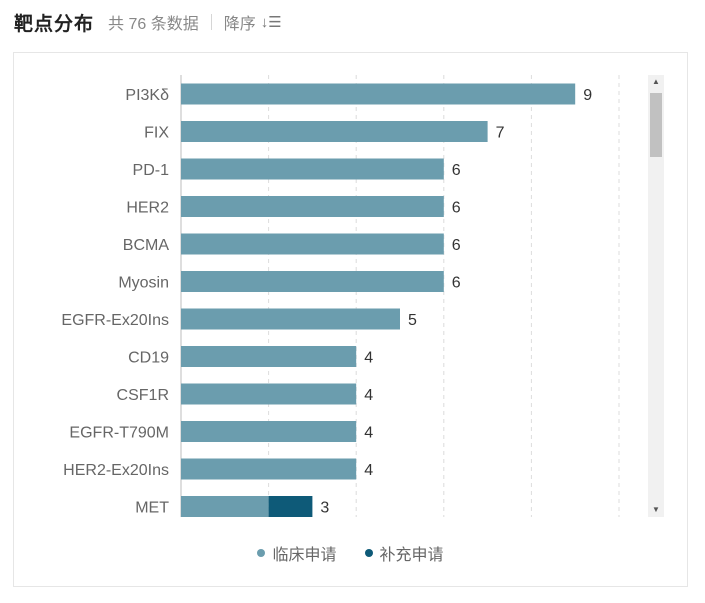 This screenshot has height=603, width=705. What do you see at coordinates (211, 22) in the screenshot?
I see `header-divider` at bounding box center [211, 22].